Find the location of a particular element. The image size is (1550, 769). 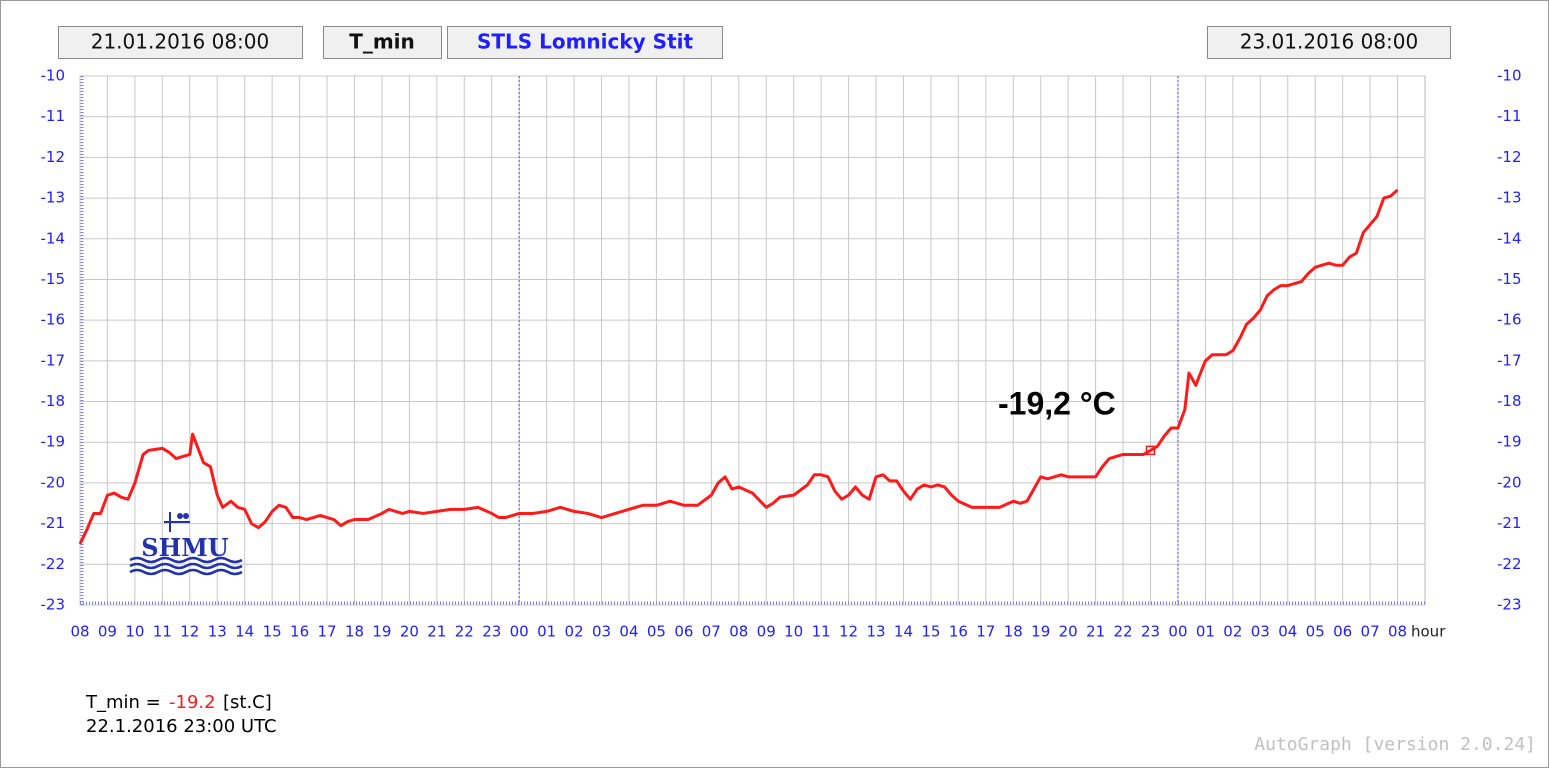

station-name: STLS Lomnicky Stit is located at coordinates (585, 42).